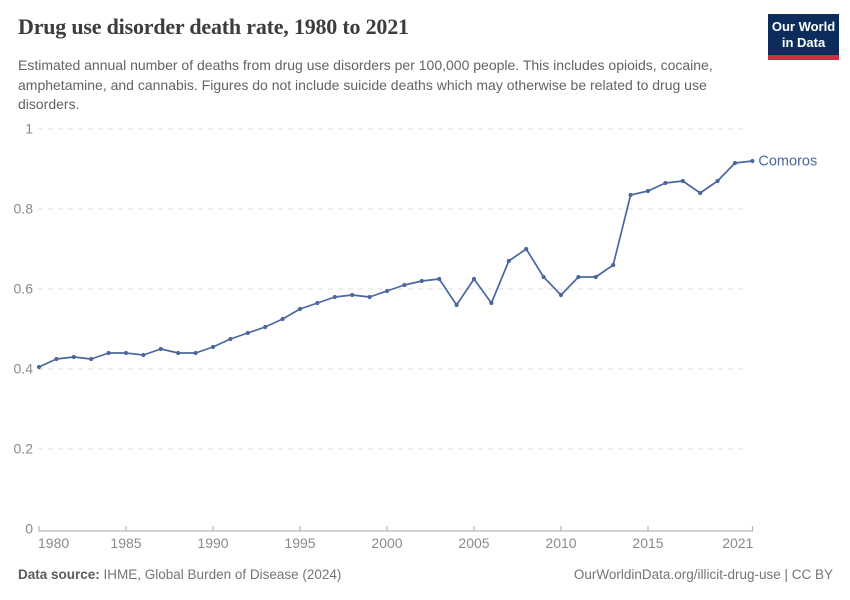 The image size is (850, 600). What do you see at coordinates (24, 289) in the screenshot?
I see `y-axis-tick-label: 0.6` at bounding box center [24, 289].